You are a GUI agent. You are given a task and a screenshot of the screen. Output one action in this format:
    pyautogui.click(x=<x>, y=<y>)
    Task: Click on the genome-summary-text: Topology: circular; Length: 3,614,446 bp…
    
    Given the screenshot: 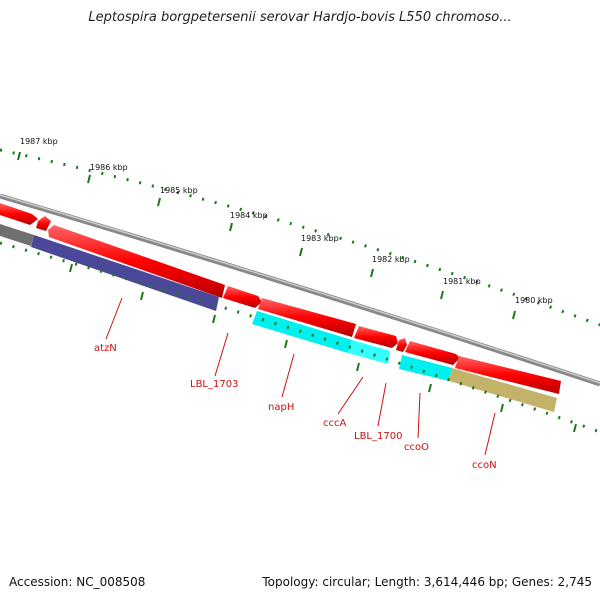 What is the action you would take?
    pyautogui.click(x=427, y=582)
    